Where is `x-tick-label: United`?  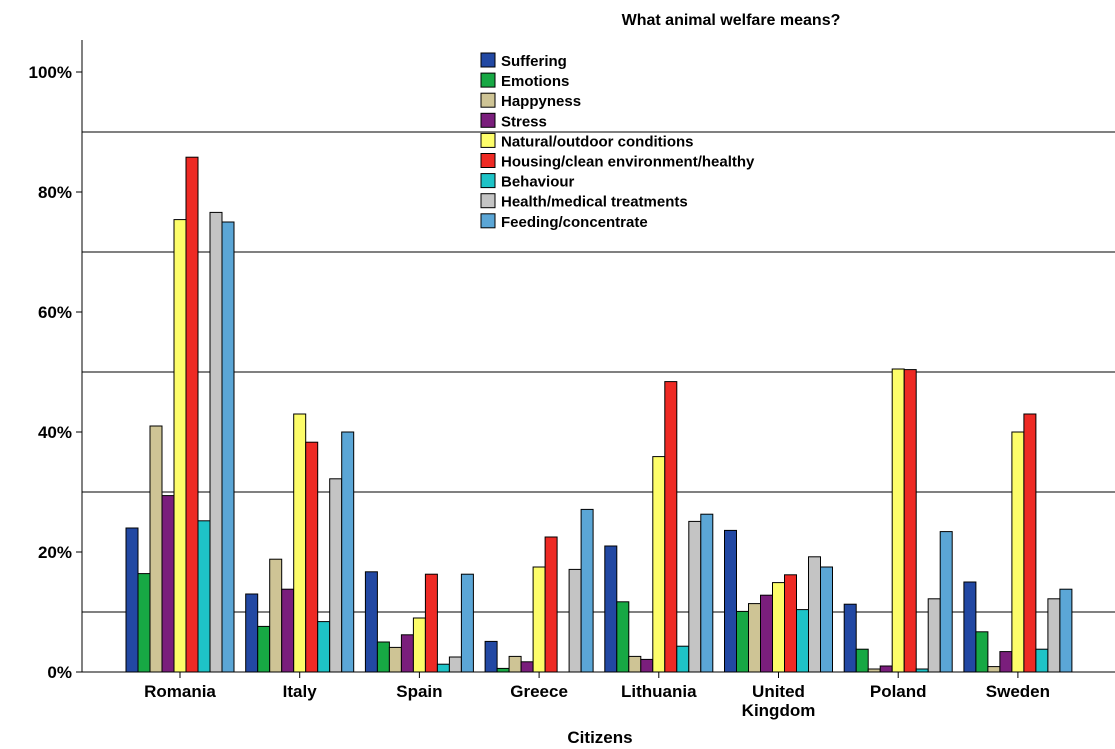 x-tick-label: United is located at coordinates (778, 691).